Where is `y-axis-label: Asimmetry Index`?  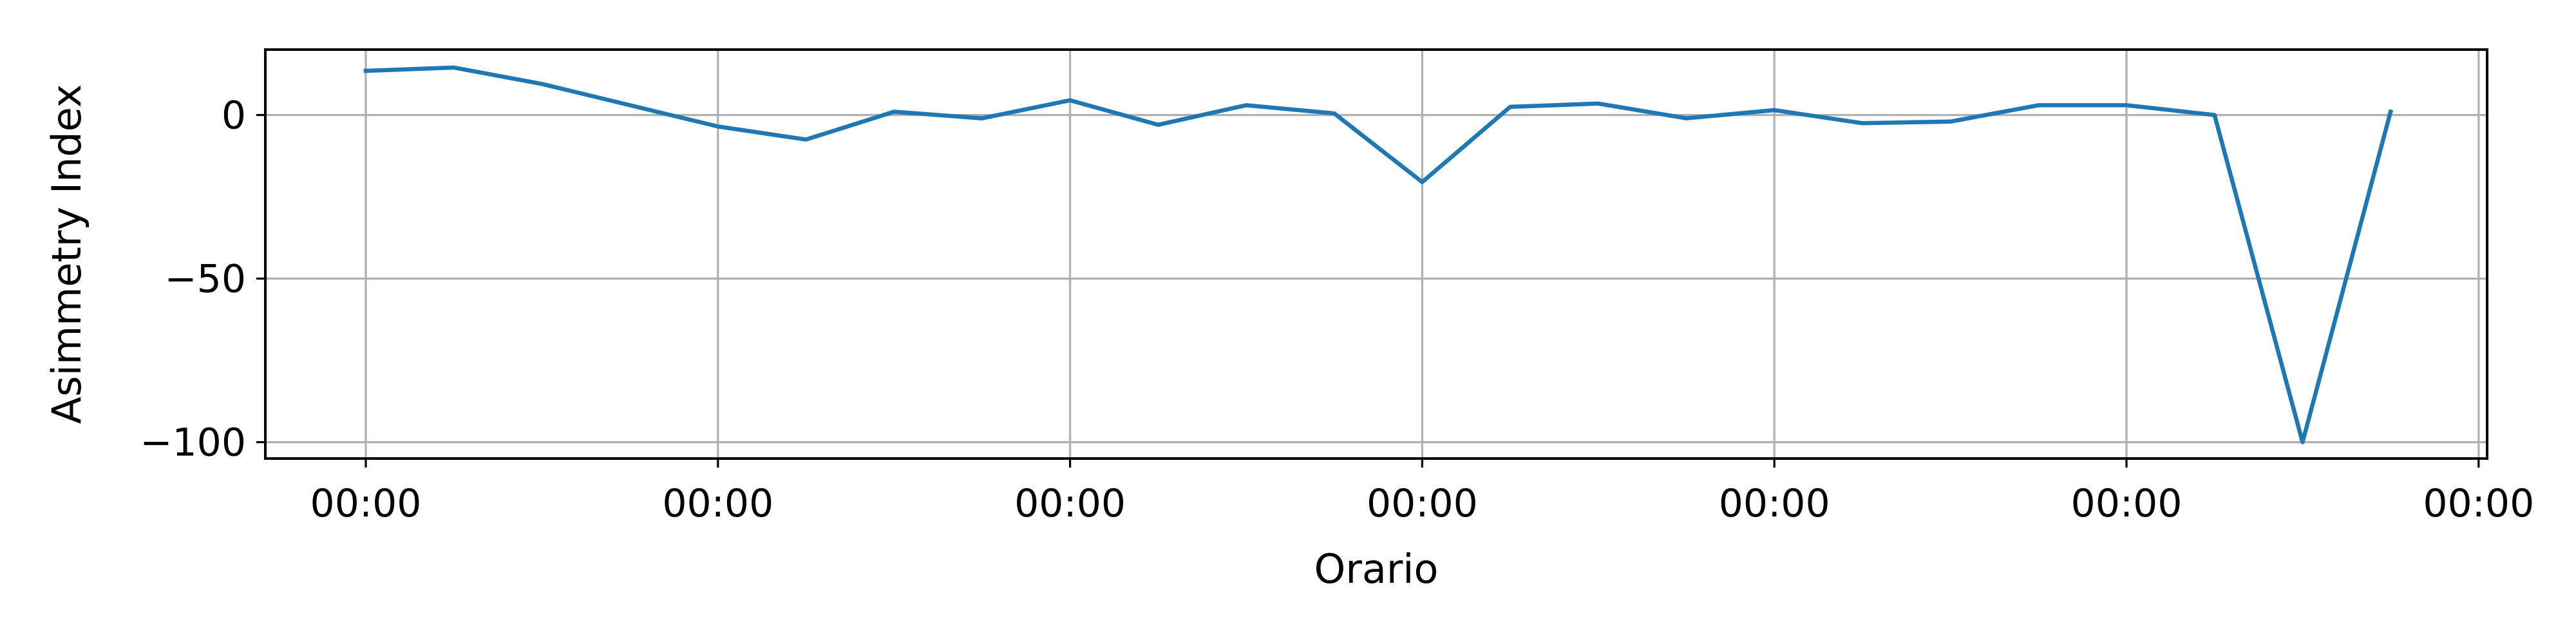 y-axis-label: Asimmetry Index is located at coordinates (66, 254).